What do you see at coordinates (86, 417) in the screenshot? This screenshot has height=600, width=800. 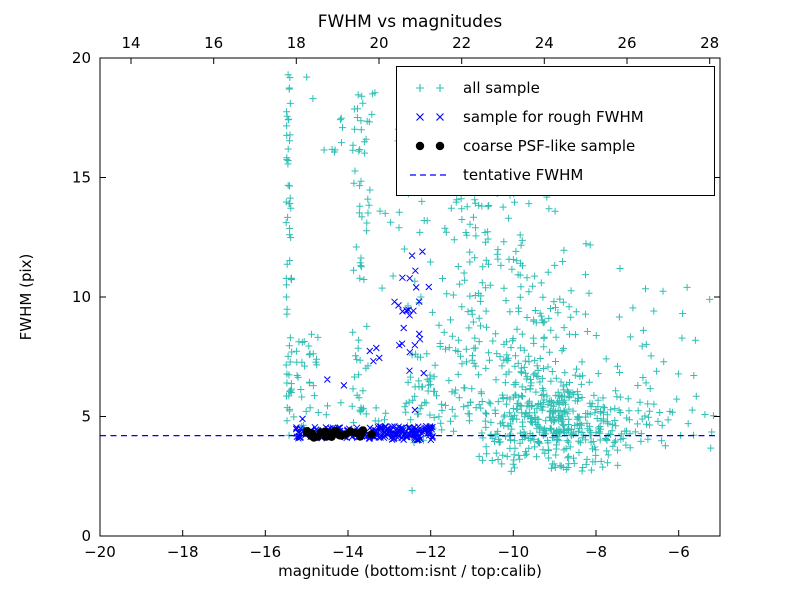 I see `y-tick-label: 5` at bounding box center [86, 417].